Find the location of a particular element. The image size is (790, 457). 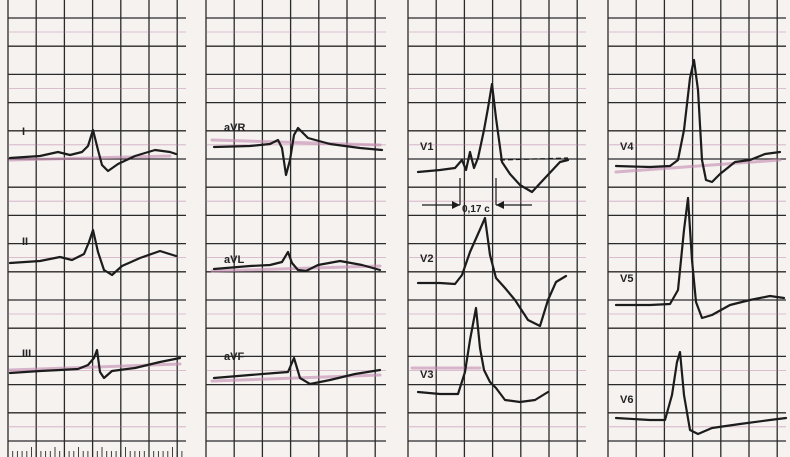

lead-label-V2: V2 is located at coordinates (426, 259).